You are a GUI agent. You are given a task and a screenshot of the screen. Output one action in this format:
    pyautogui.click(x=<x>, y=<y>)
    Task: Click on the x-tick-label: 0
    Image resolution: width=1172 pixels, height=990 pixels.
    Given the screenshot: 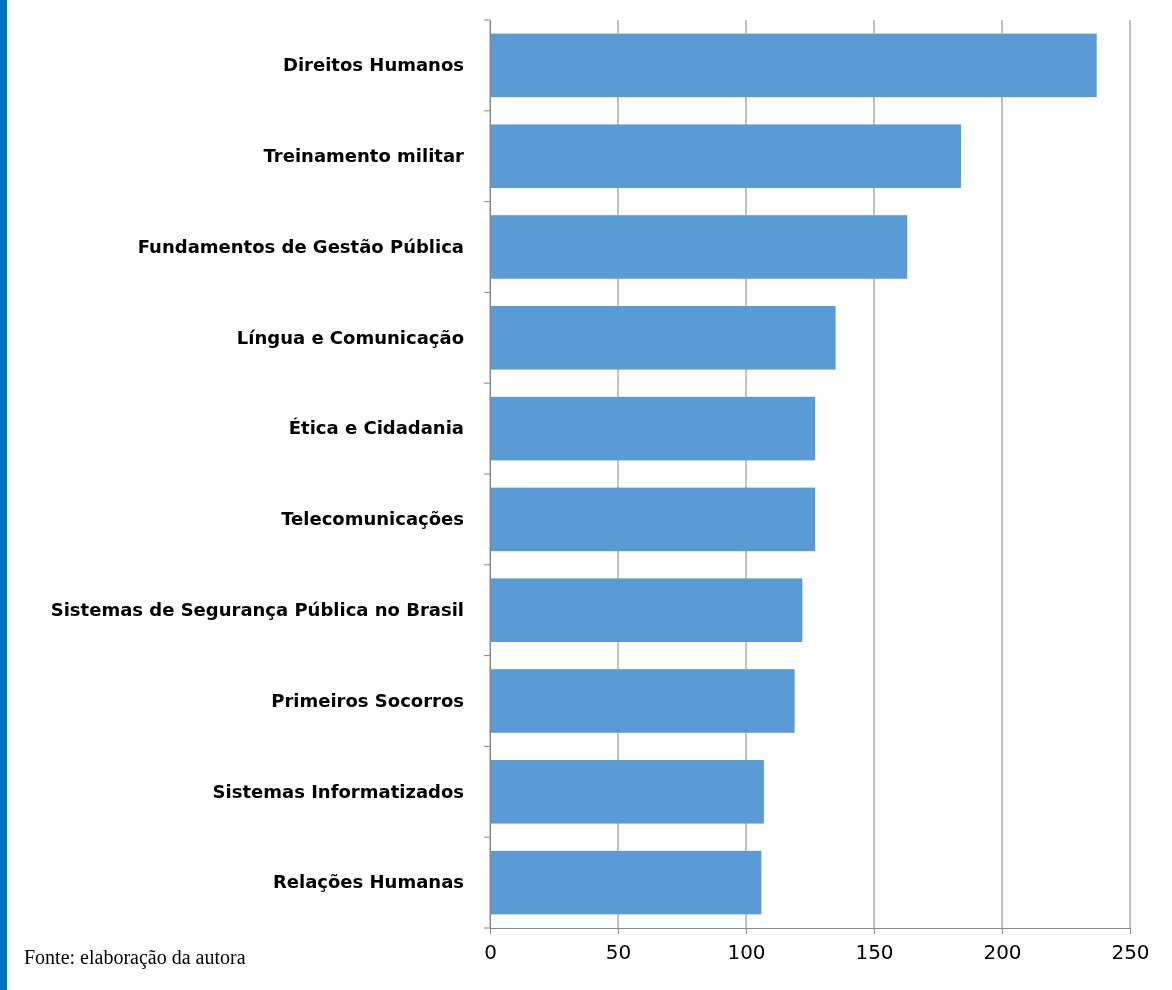 What is the action you would take?
    pyautogui.click(x=490, y=952)
    